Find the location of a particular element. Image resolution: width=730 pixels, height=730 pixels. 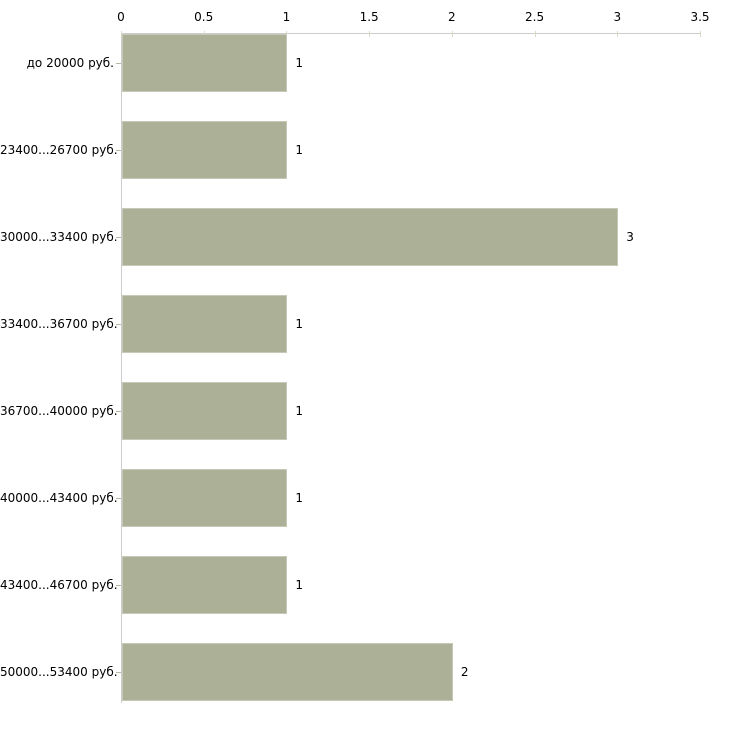

bar-value-label: 3 is located at coordinates (630, 237).